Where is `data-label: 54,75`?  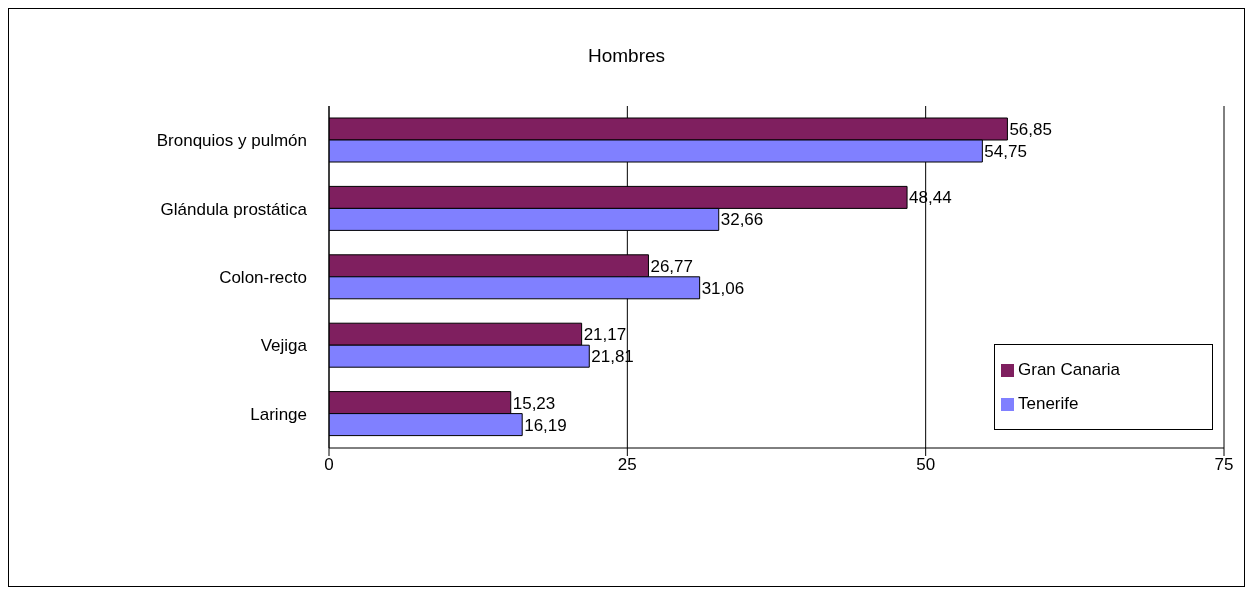 data-label: 54,75 is located at coordinates (1005, 152).